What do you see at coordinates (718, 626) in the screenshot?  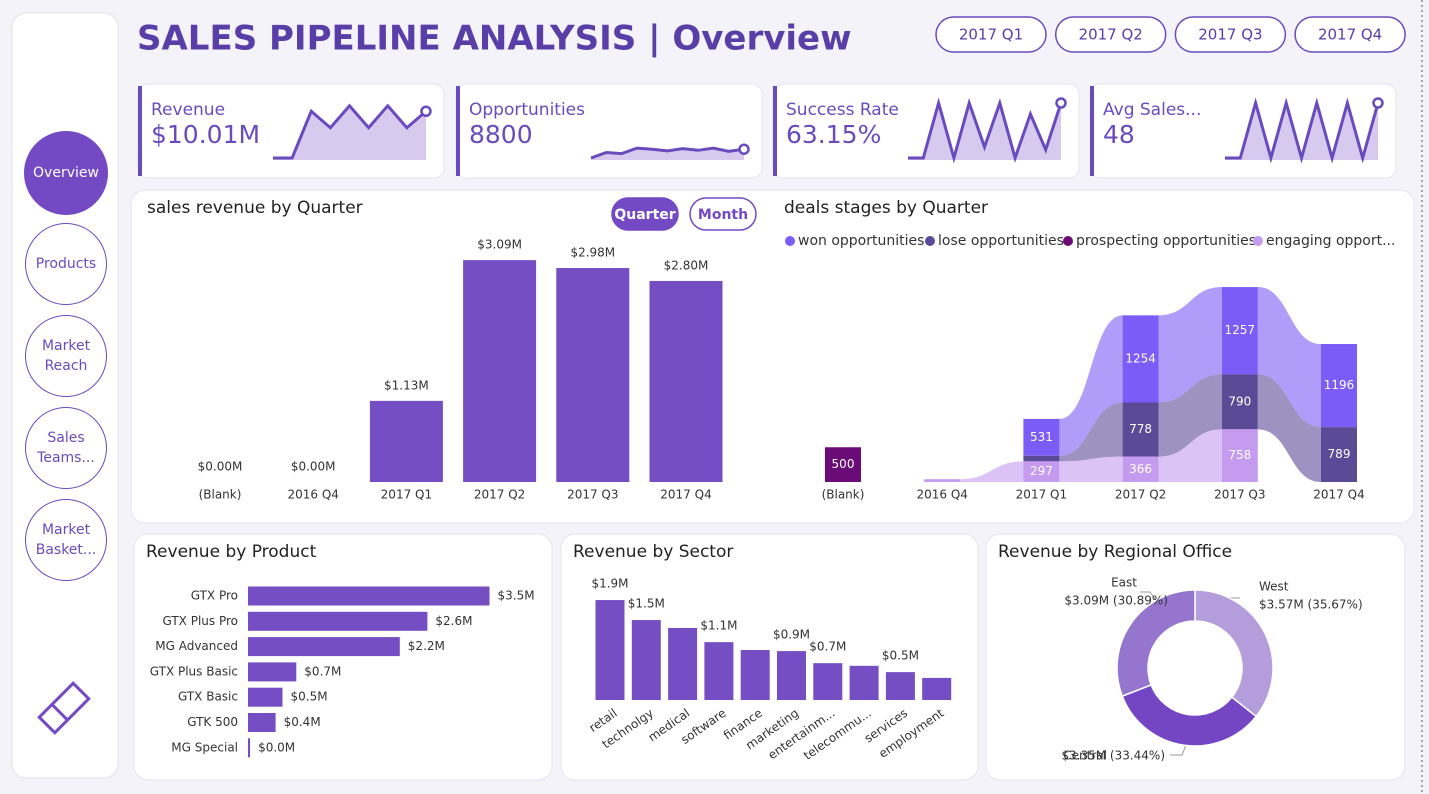 I see `data-label: $1.1M` at bounding box center [718, 626].